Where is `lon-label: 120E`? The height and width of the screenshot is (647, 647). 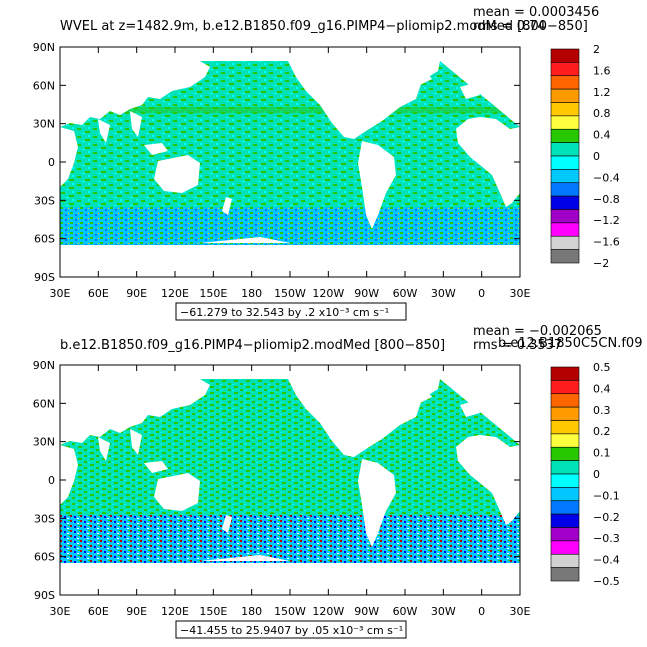
lon-label: 120E is located at coordinates (175, 611).